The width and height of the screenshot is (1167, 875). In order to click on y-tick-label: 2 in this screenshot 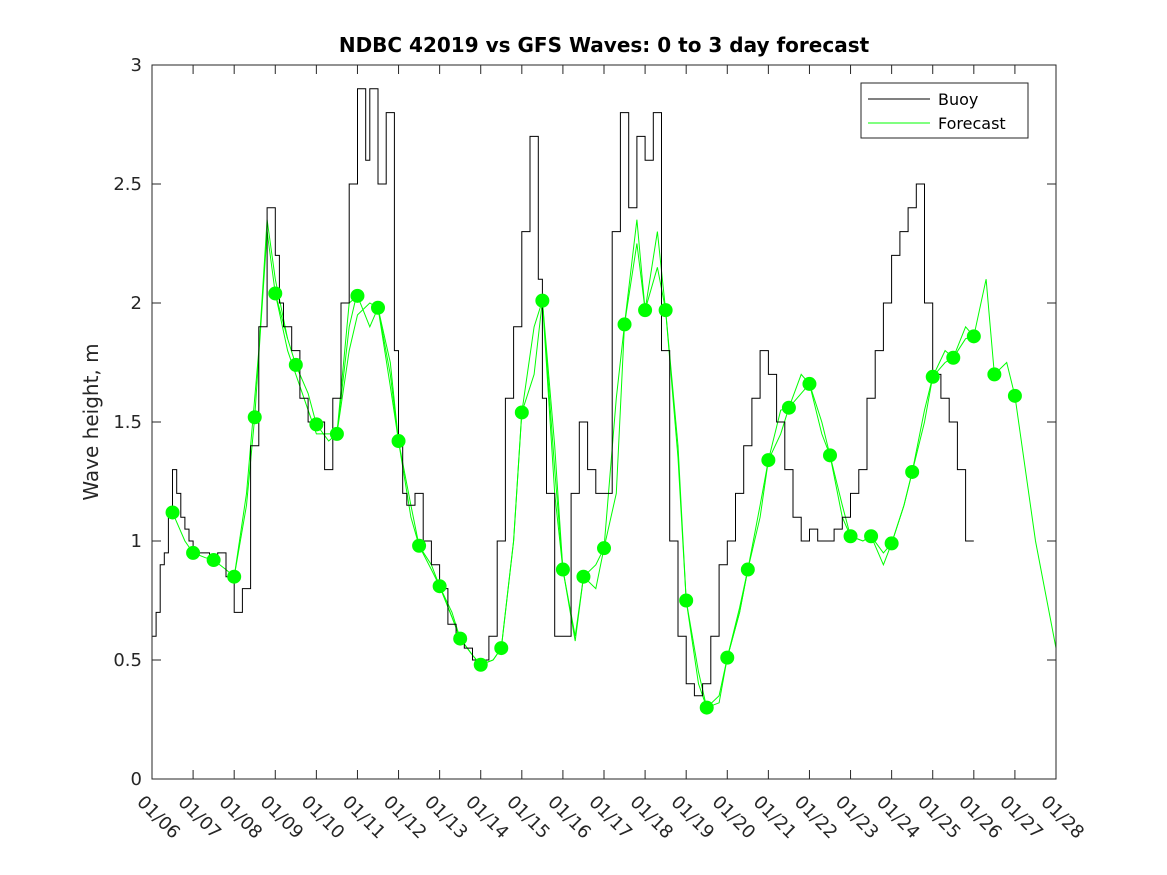, I will do `click(136, 303)`.